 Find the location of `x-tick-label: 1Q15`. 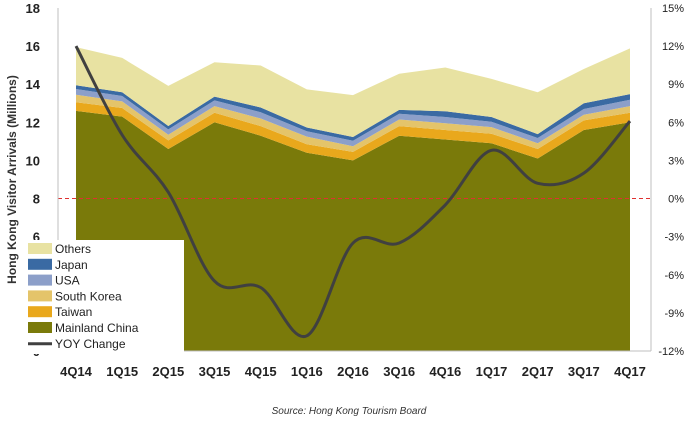

x-tick-label: 1Q15 is located at coordinates (122, 371).